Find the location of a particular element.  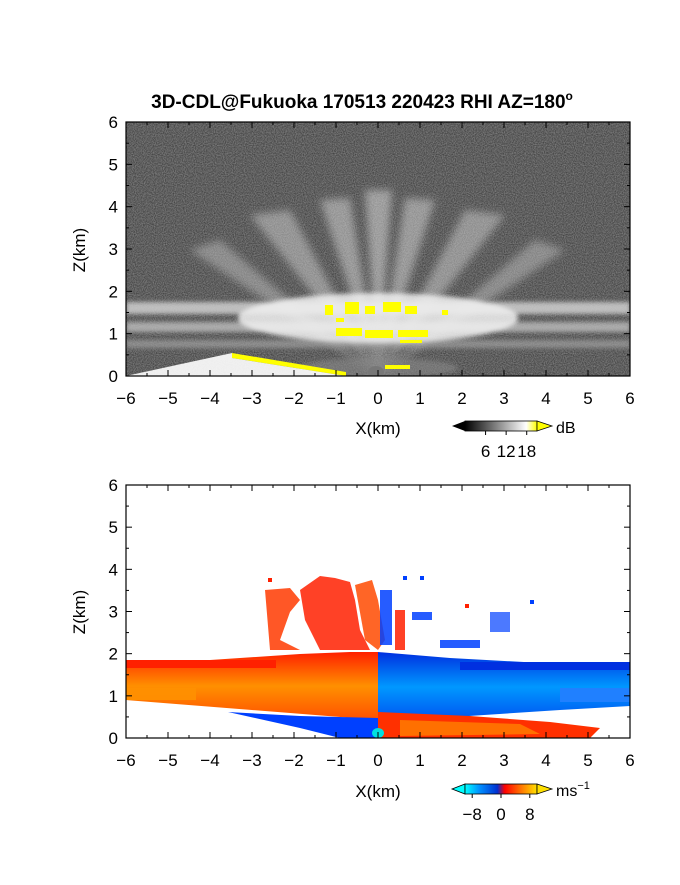

intensity-colorbar-tick-label: 12 is located at coordinates (506, 451).